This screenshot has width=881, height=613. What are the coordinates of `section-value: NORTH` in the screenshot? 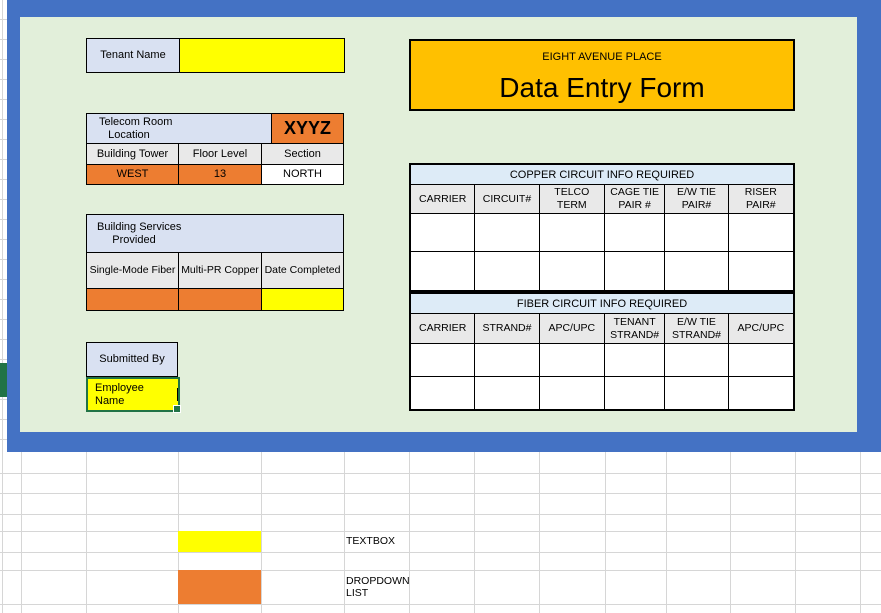 It's located at (302, 174).